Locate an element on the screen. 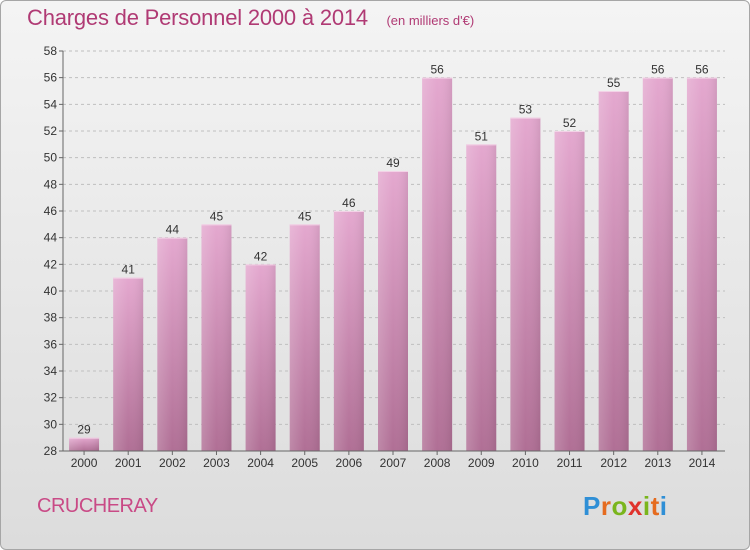 This screenshot has height=550, width=750. x-tick-label: 2008 is located at coordinates (437, 463).